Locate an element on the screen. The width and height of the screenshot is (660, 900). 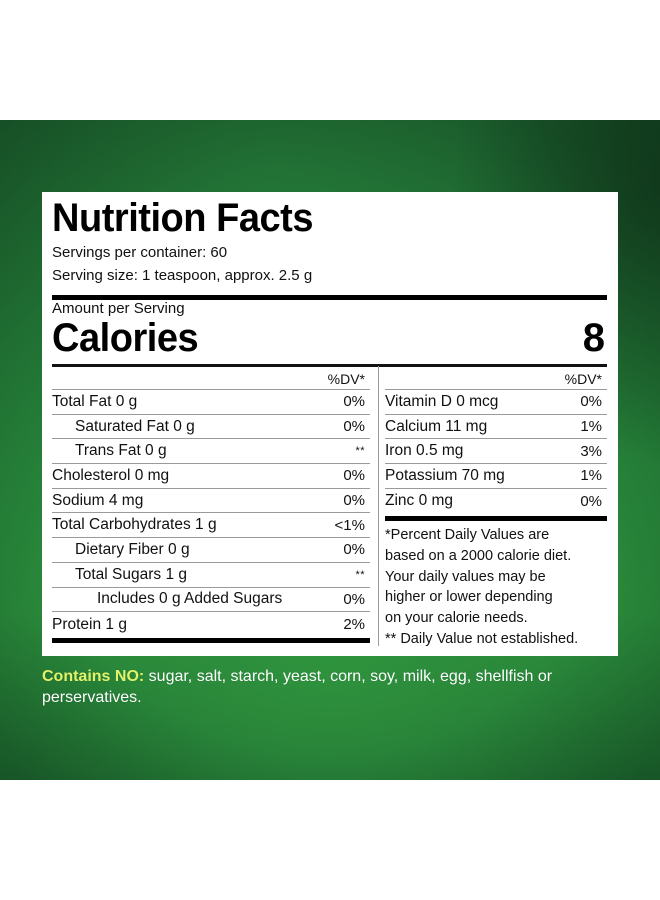
nutrient-name: Includes 0 g Added Sugars is located at coordinates (190, 599).